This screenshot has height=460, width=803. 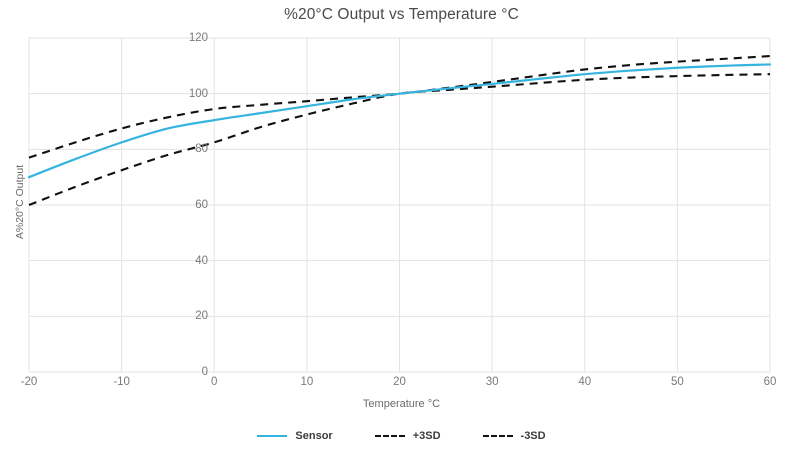 What do you see at coordinates (29, 382) in the screenshot?
I see `x-axis-tick-label: -20` at bounding box center [29, 382].